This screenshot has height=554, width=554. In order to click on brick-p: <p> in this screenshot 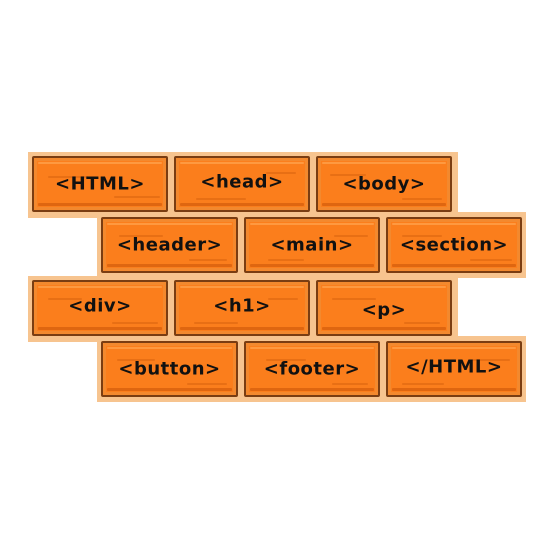, I will do `click(384, 308)`.